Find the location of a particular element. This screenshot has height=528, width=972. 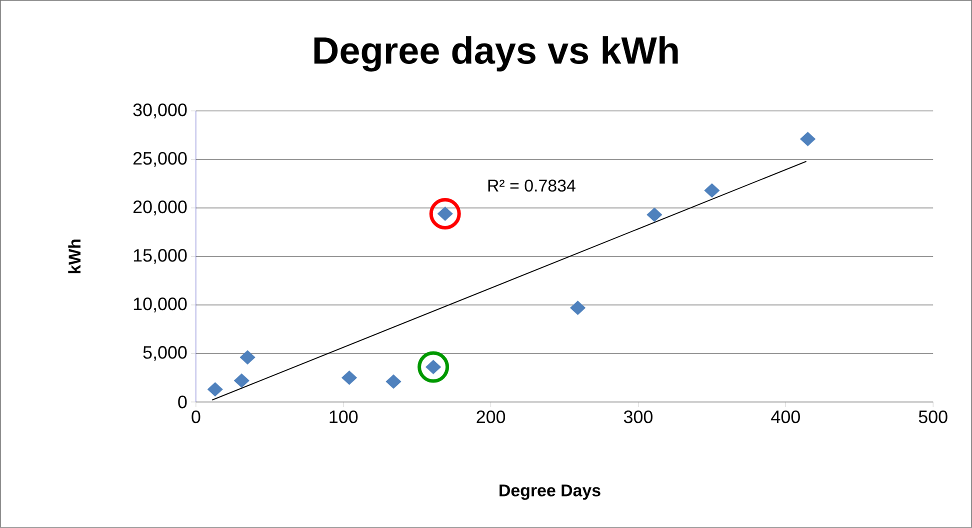

y-tick-label: 10,000 is located at coordinates (160, 305).